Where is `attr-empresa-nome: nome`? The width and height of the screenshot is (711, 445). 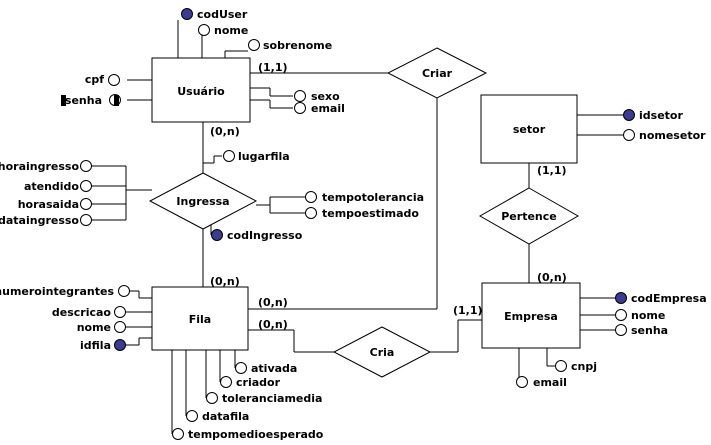
attr-empresa-nome: nome is located at coordinates (648, 315).